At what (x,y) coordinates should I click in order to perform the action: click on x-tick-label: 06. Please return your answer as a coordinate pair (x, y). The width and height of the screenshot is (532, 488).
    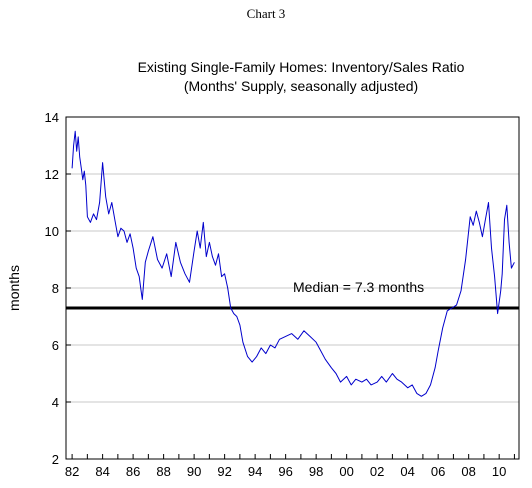
    Looking at the image, I should click on (438, 471).